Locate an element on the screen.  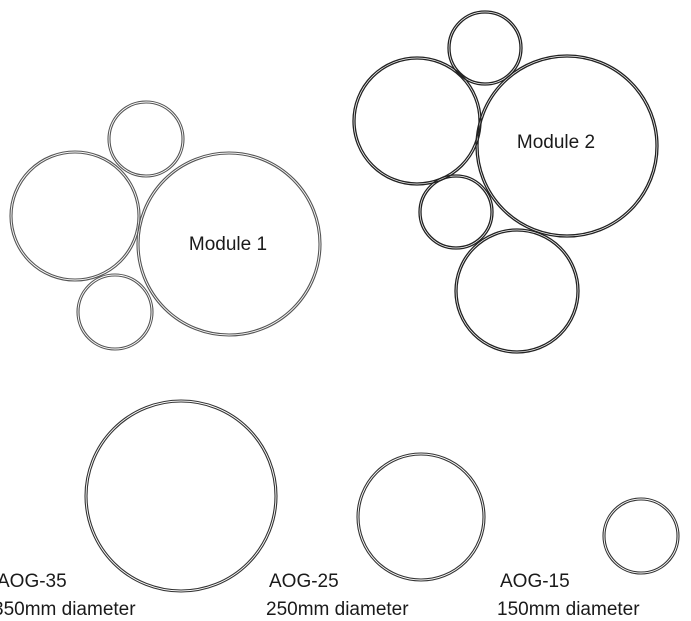
aog-35-circle is located at coordinates (181, 496).